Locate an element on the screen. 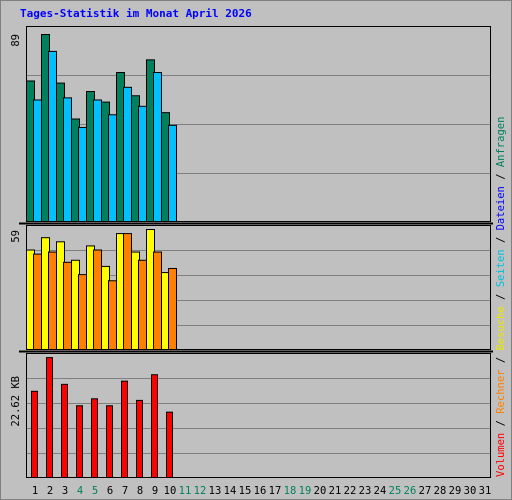 This screenshot has height=500, width=512. day-label-16: 16 is located at coordinates (260, 491).